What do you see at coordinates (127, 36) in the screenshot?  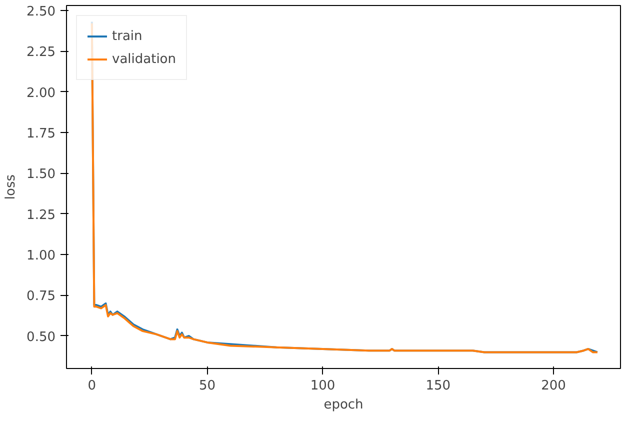 I see `legend-label: train` at bounding box center [127, 36].